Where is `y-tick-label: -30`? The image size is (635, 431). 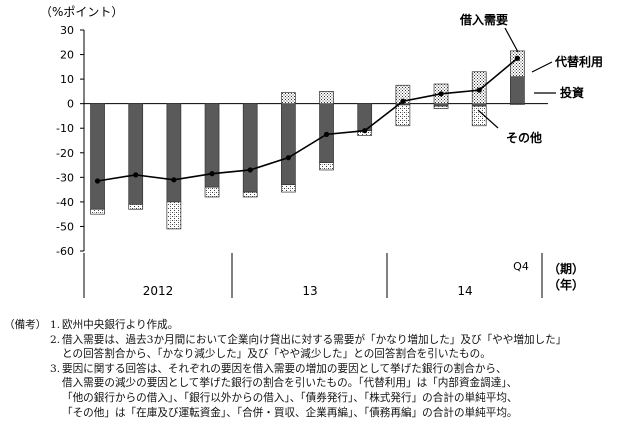
y-tick-label: -30 is located at coordinates (65, 177).